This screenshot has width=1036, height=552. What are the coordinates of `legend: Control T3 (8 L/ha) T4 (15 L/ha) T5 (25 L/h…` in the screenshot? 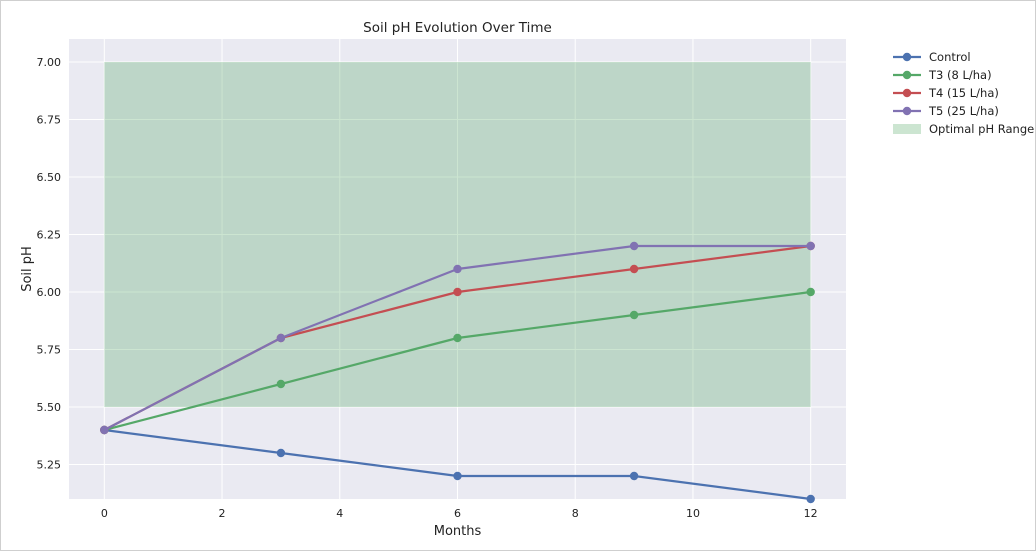 It's located at (963, 93).